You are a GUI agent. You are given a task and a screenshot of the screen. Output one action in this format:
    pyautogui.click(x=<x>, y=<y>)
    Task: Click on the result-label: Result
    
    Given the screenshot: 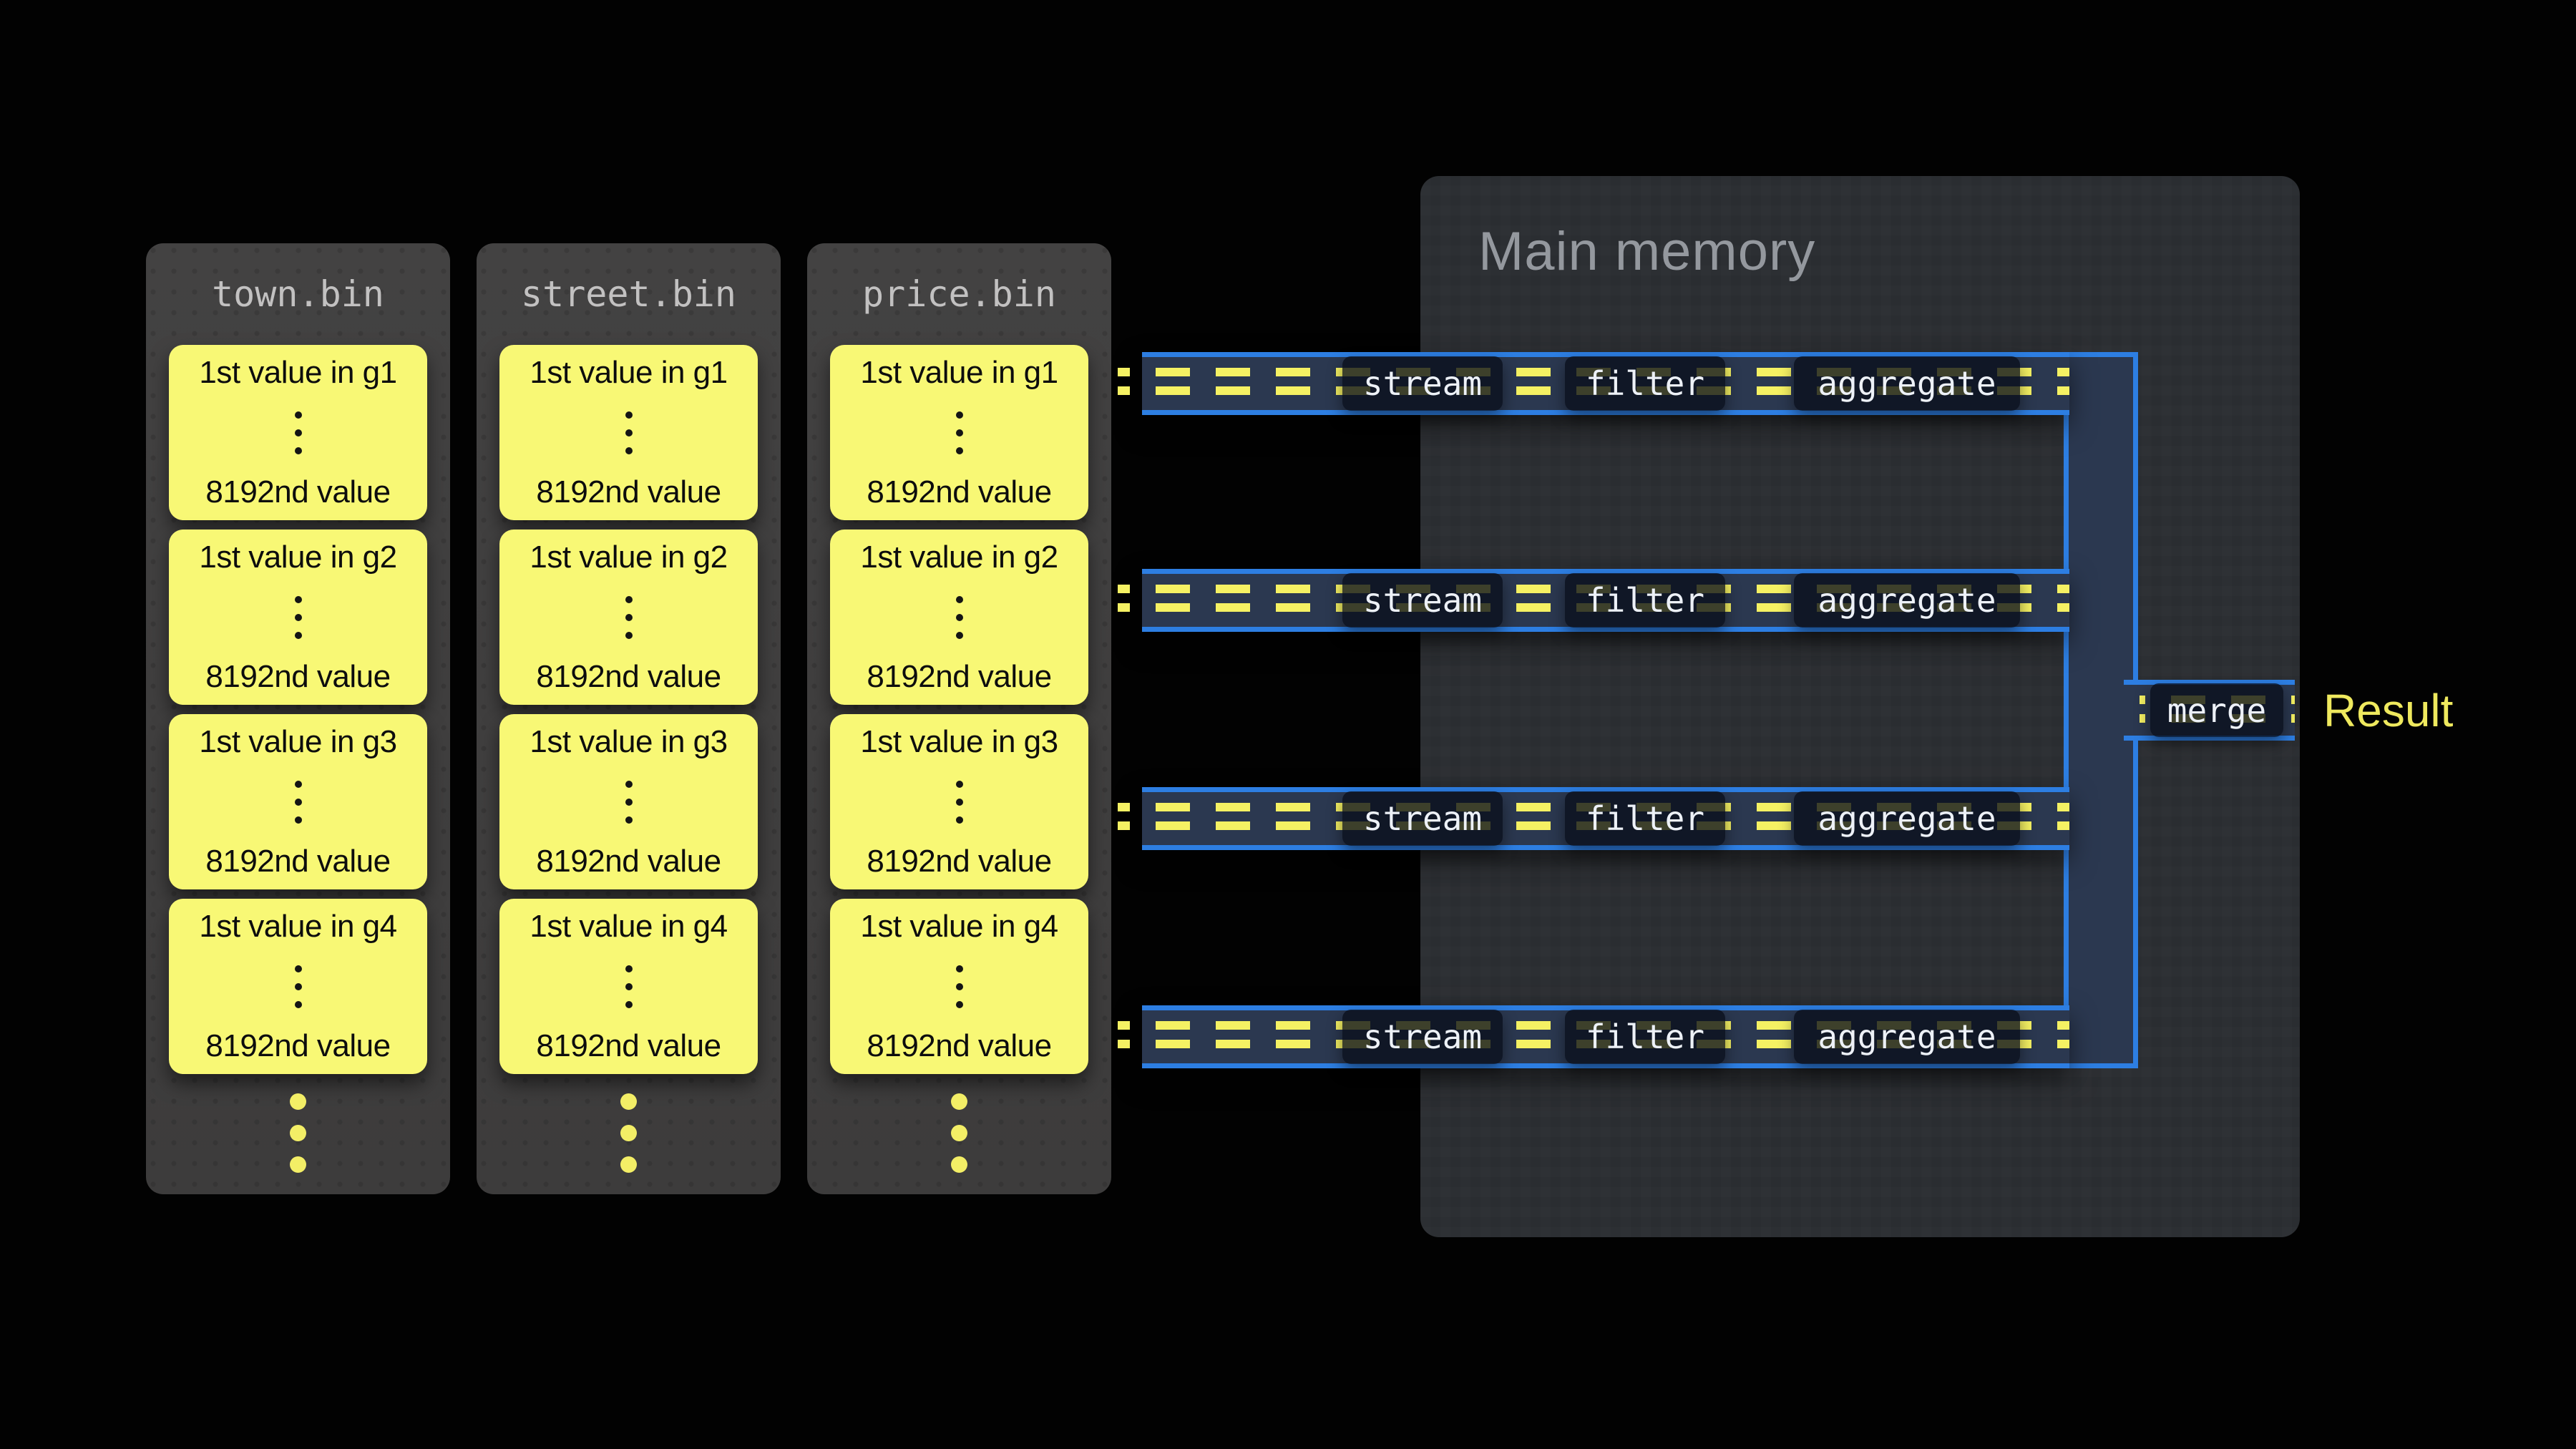 What is the action you would take?
    pyautogui.click(x=2388, y=710)
    